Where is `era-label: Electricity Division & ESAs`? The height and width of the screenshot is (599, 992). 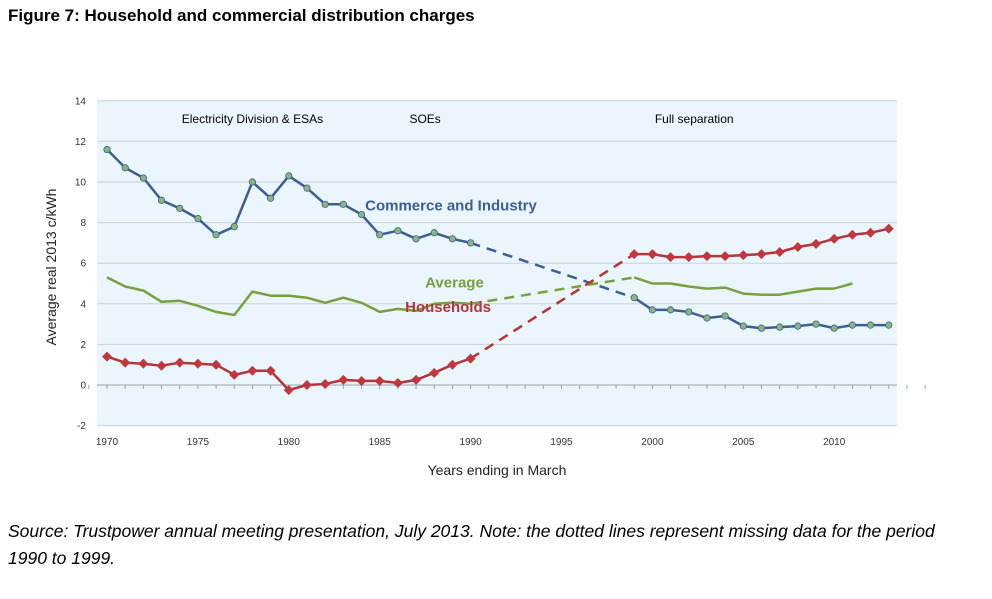 era-label: Electricity Division & ESAs is located at coordinates (252, 119).